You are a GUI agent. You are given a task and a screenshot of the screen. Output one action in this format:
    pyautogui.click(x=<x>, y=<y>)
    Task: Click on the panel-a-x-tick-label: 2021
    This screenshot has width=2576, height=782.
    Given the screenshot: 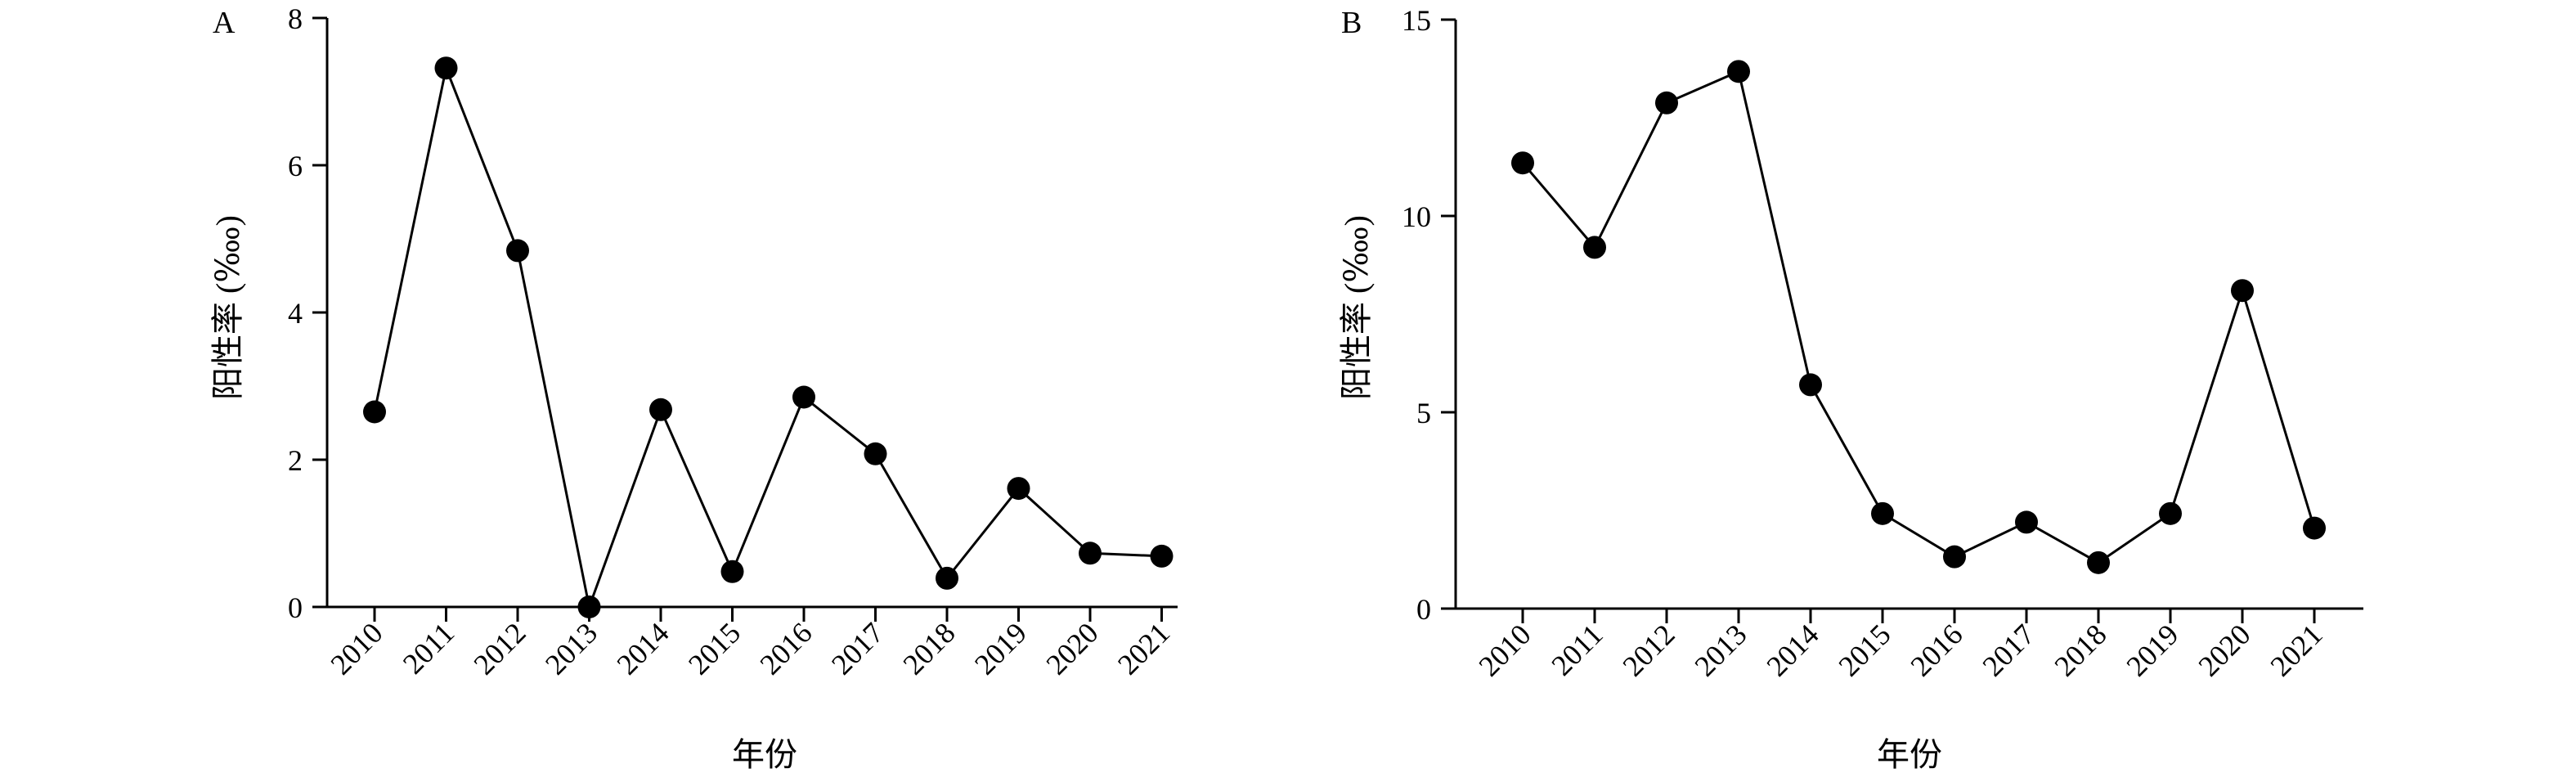 What is the action you would take?
    pyautogui.click(x=1143, y=648)
    